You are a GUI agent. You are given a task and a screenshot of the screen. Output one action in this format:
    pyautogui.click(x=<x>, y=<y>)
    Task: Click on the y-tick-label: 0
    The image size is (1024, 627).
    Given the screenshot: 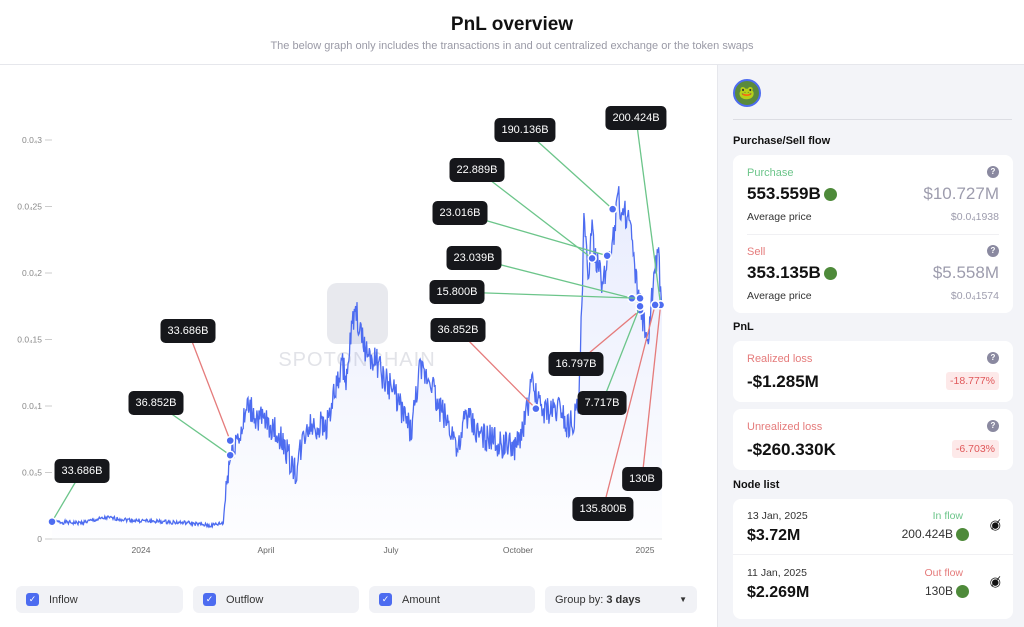 What is the action you would take?
    pyautogui.click(x=39, y=539)
    